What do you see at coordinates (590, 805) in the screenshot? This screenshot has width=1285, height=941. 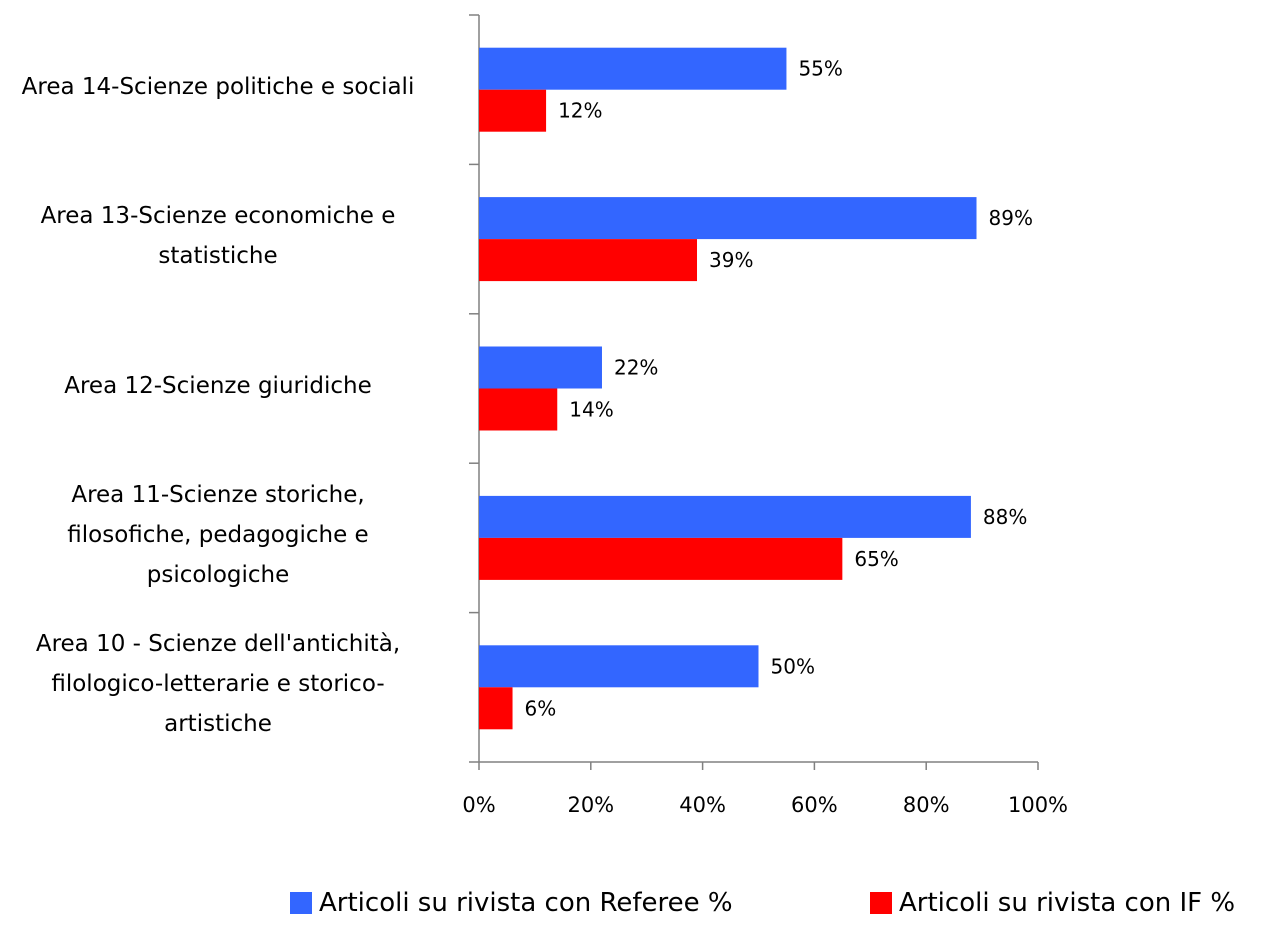 I see `x-tick-label: 20%` at bounding box center [590, 805].